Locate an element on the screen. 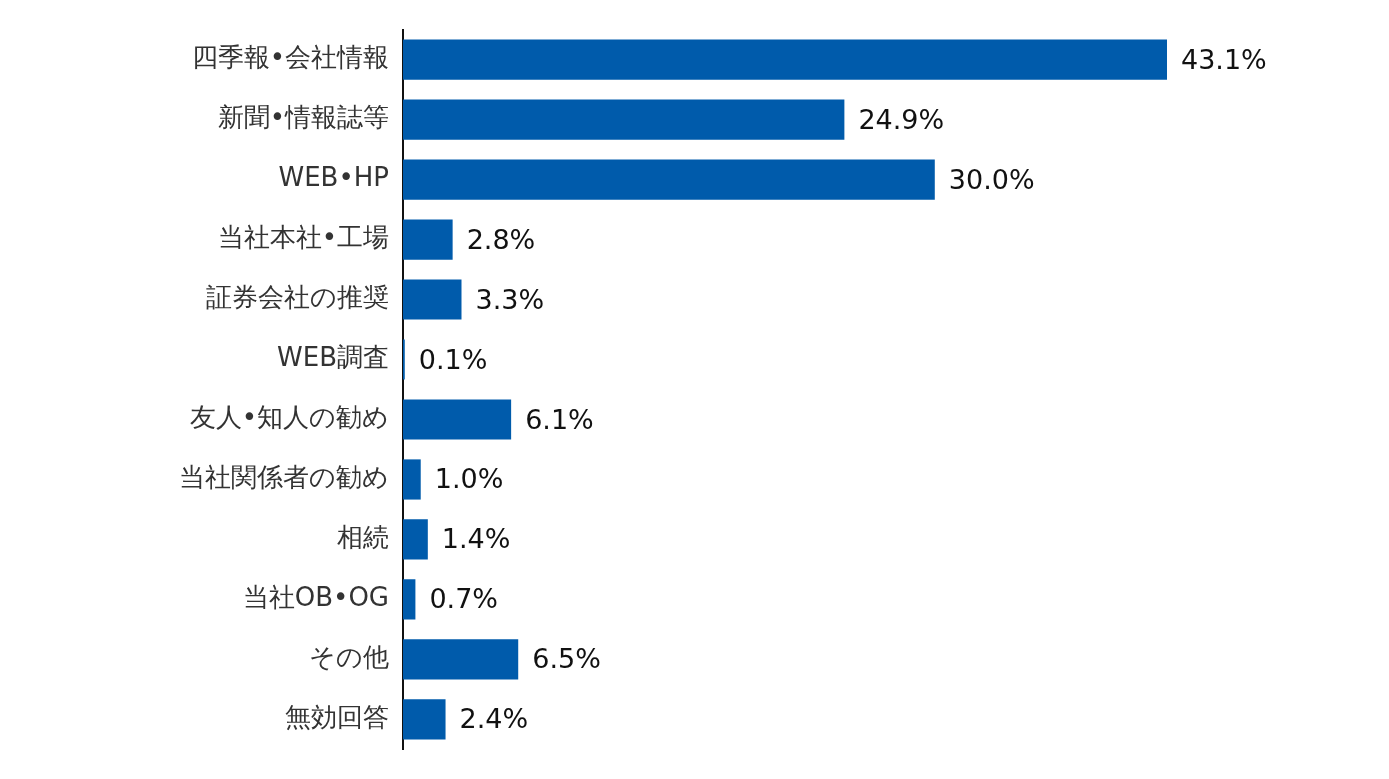 Image resolution: width=1389 pixels, height=779 pixels. y-tick-label: 四季報•会社情報 is located at coordinates (290, 57).